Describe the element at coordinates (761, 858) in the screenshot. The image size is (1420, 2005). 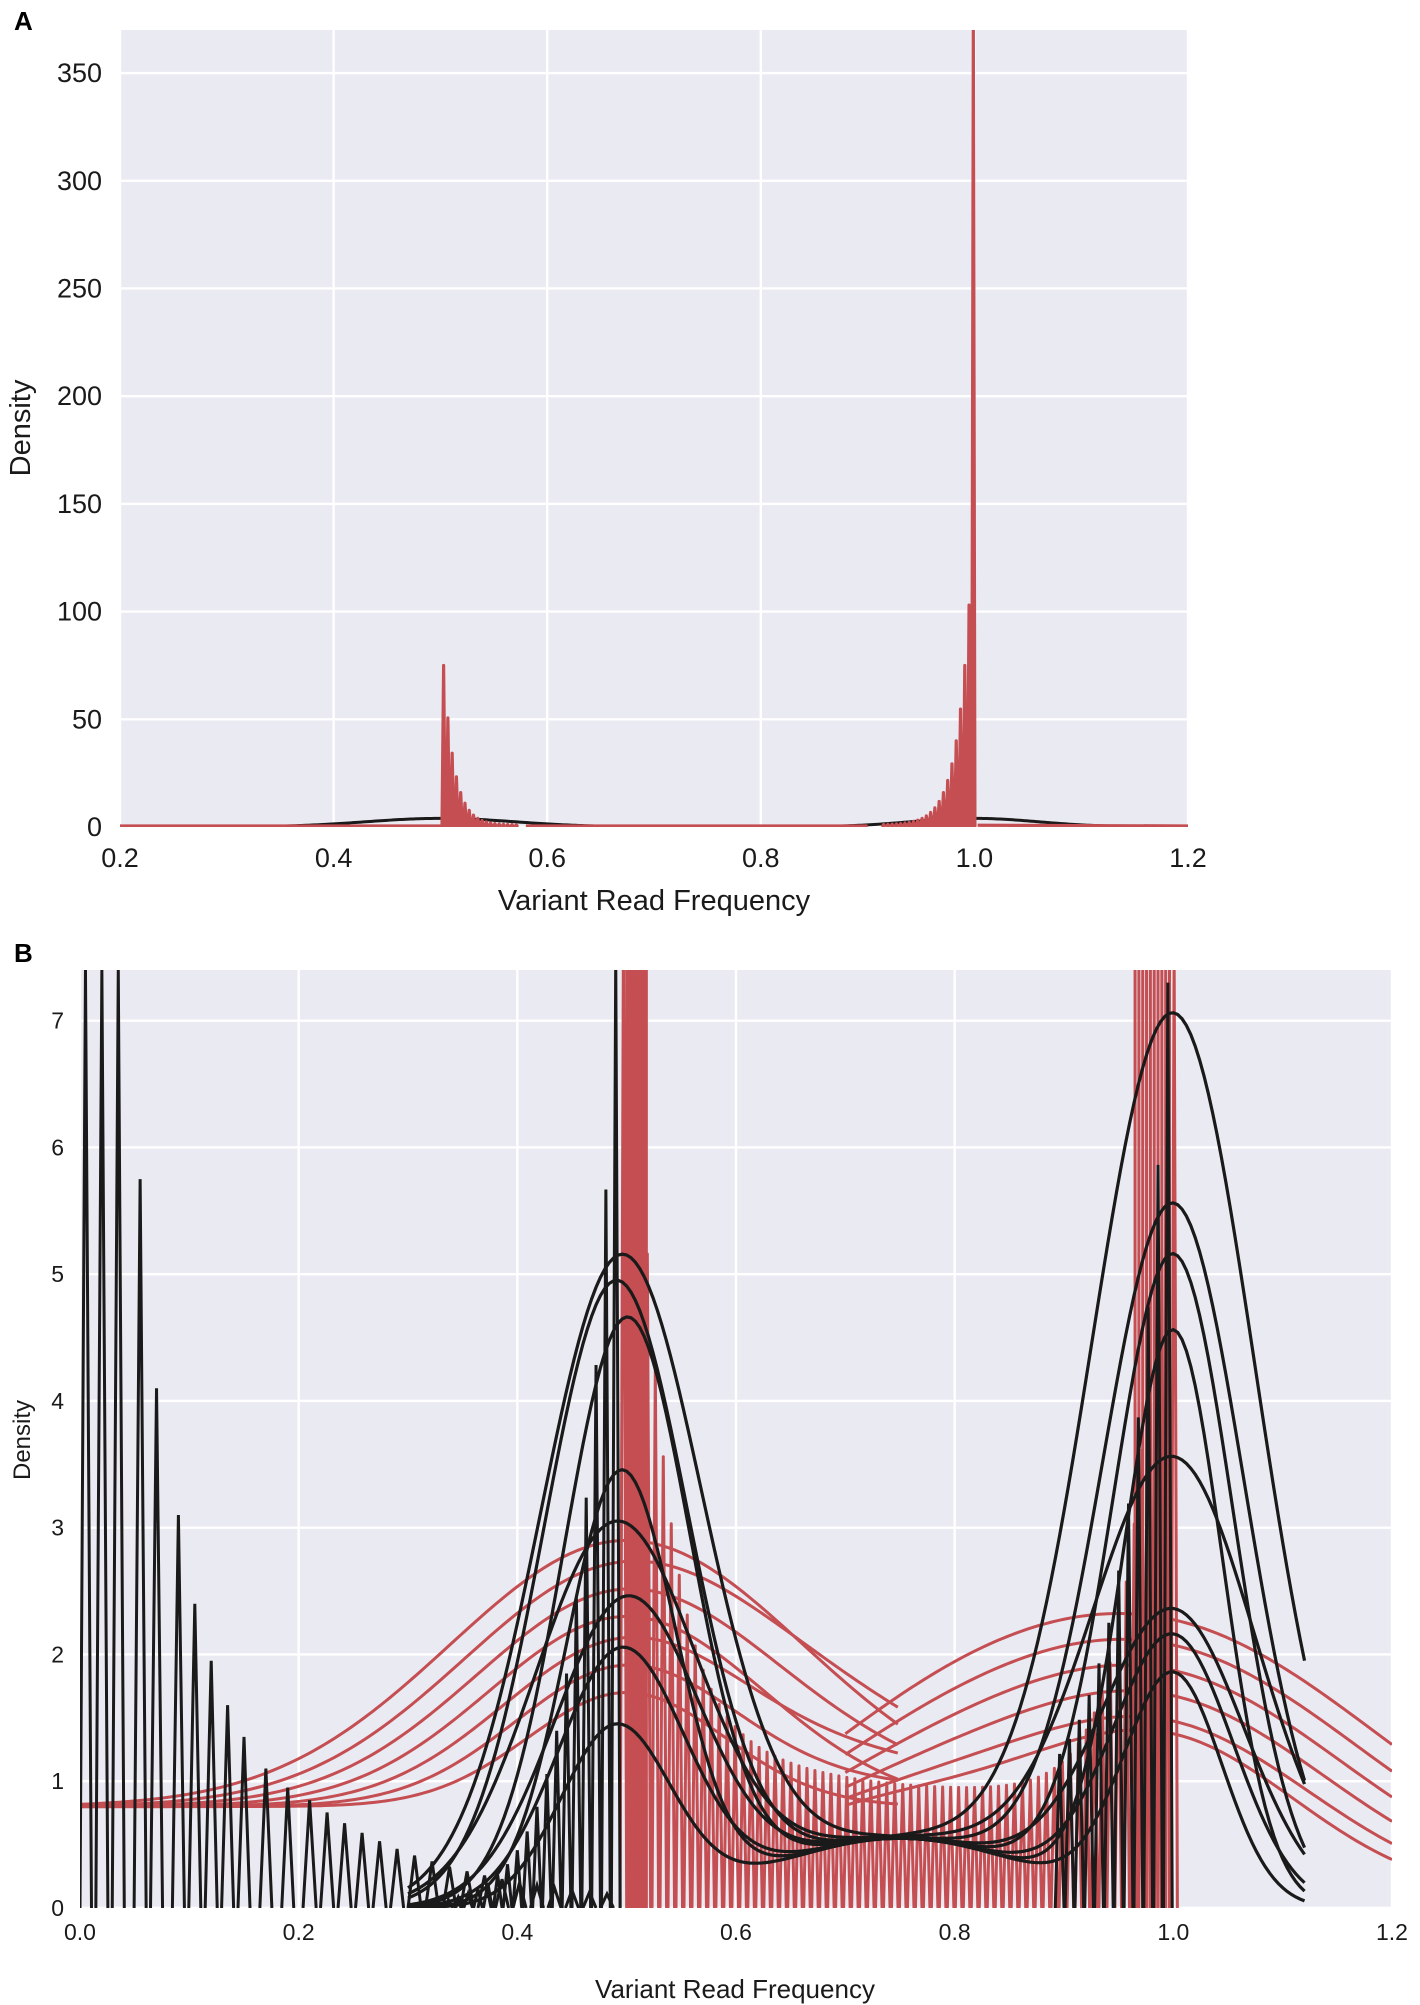
I see `x-tick-label-a: 0.8` at that location.